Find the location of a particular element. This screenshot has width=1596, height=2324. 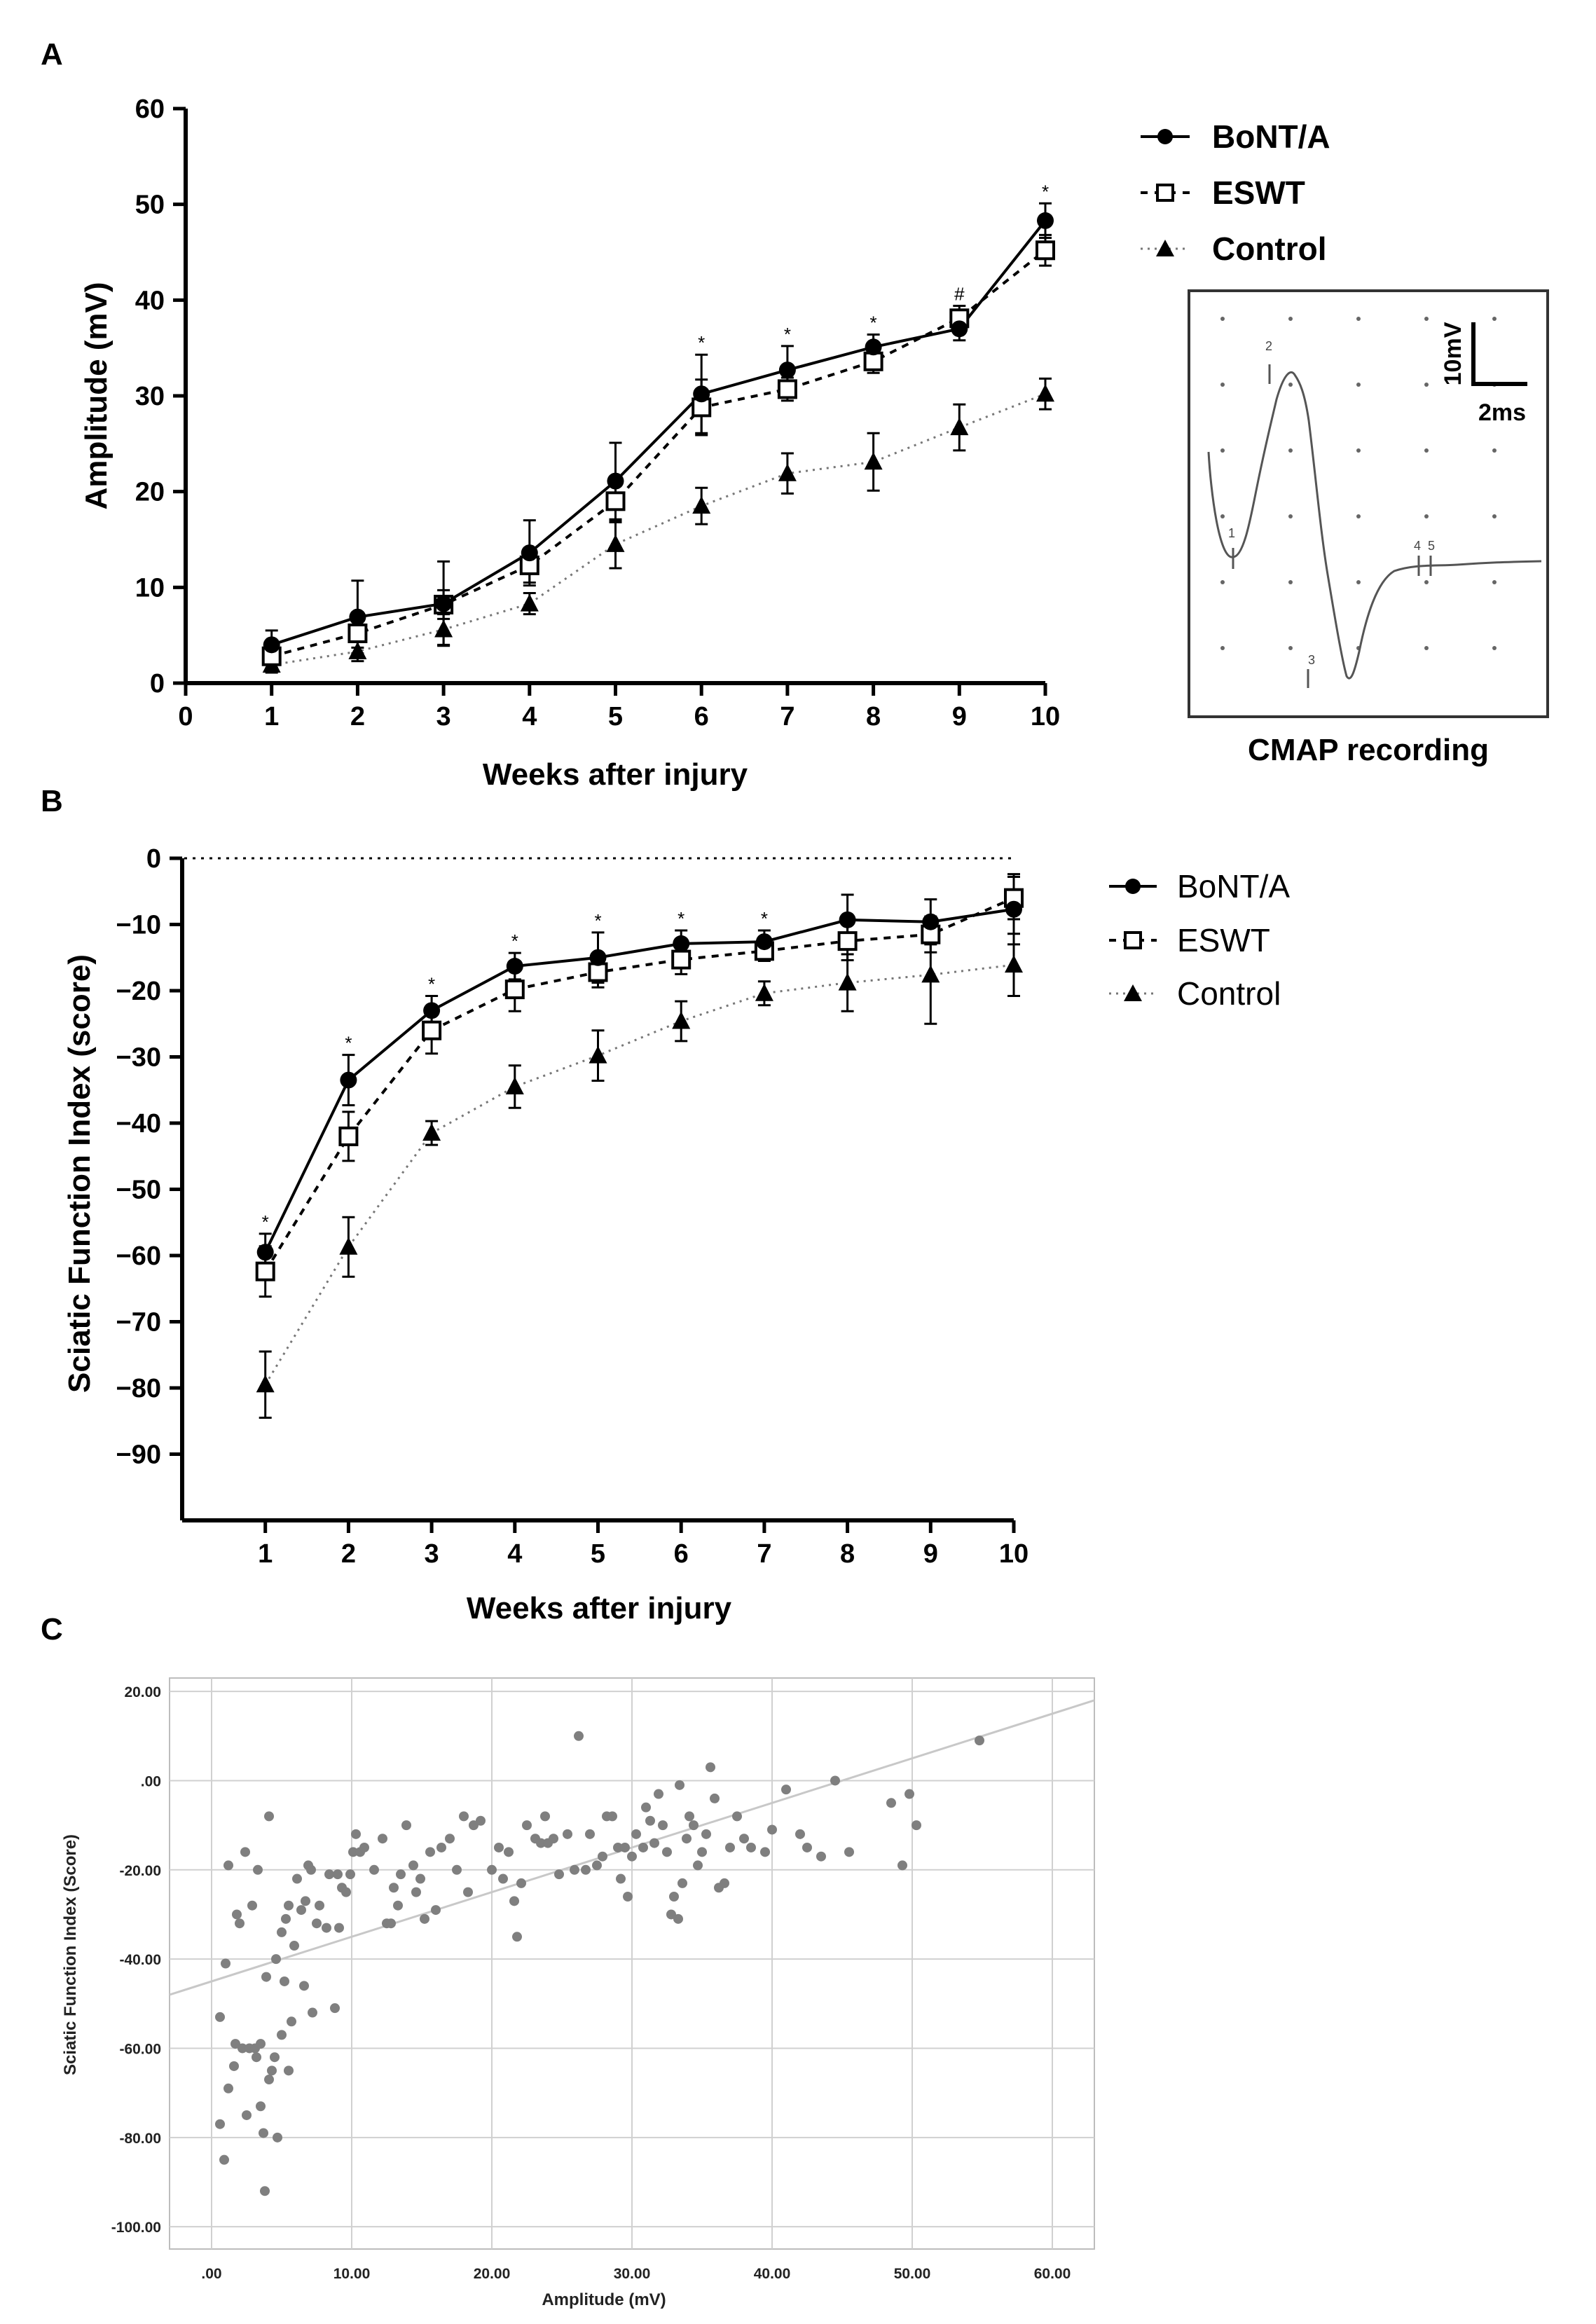

panel-a-x-tick-label: 9 is located at coordinates (959, 716).